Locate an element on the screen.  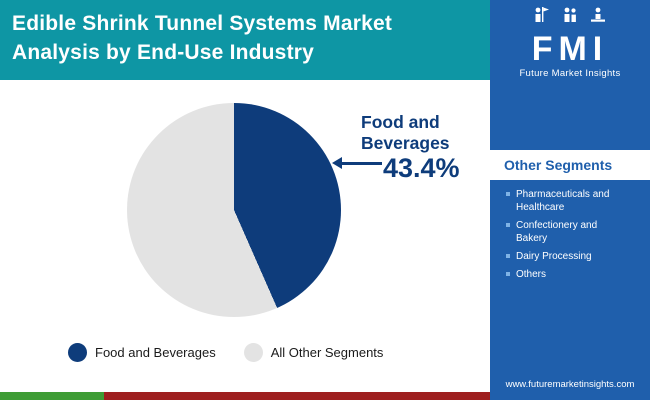
other-segments-panel: Other Segments is located at coordinates (570, 165).